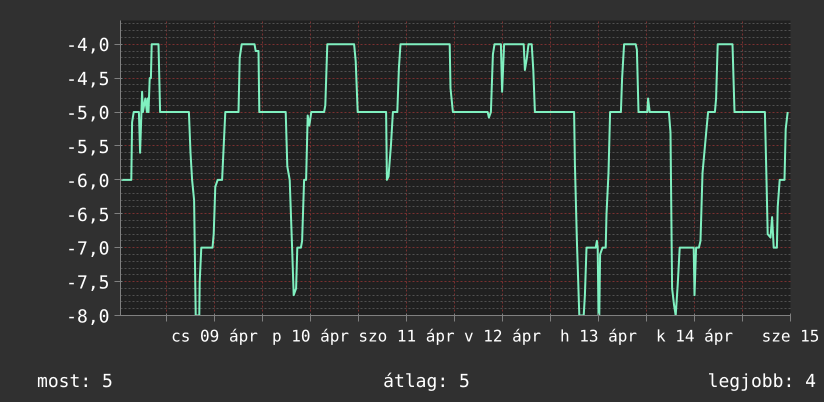 This screenshot has width=824, height=402. I want to click on text: legjobb: 4, so click(762, 382).